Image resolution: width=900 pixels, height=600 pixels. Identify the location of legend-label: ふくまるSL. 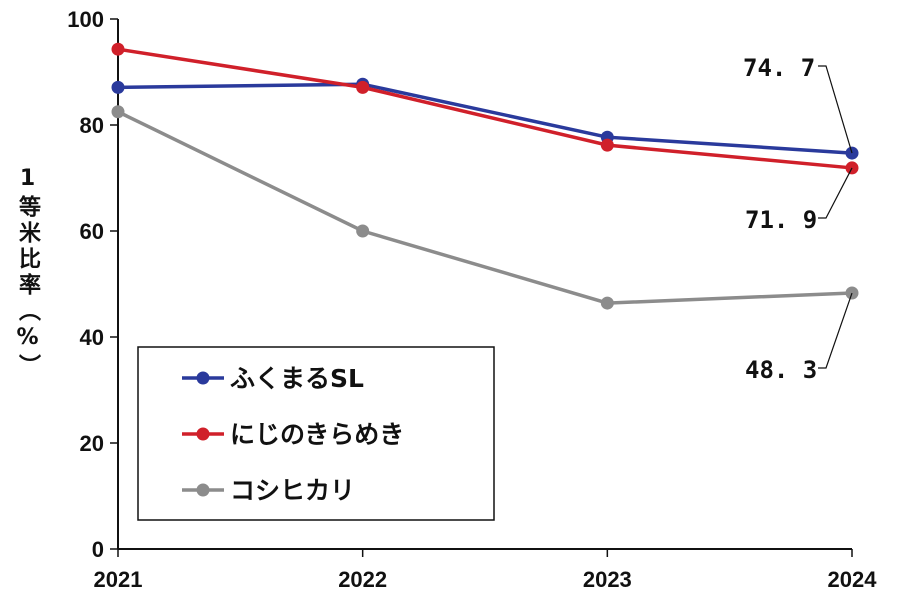
(297, 378).